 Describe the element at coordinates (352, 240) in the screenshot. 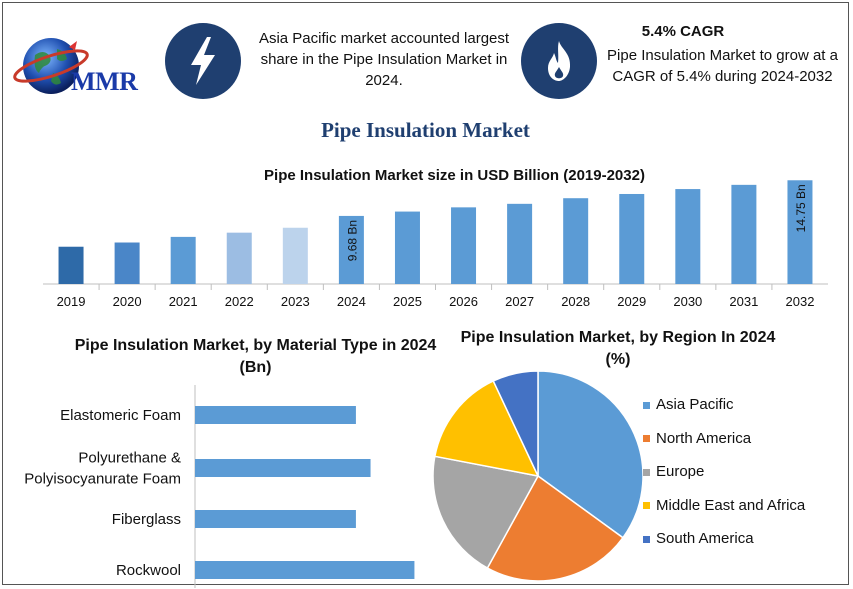

I see `data-label: 9.68 Bn` at that location.